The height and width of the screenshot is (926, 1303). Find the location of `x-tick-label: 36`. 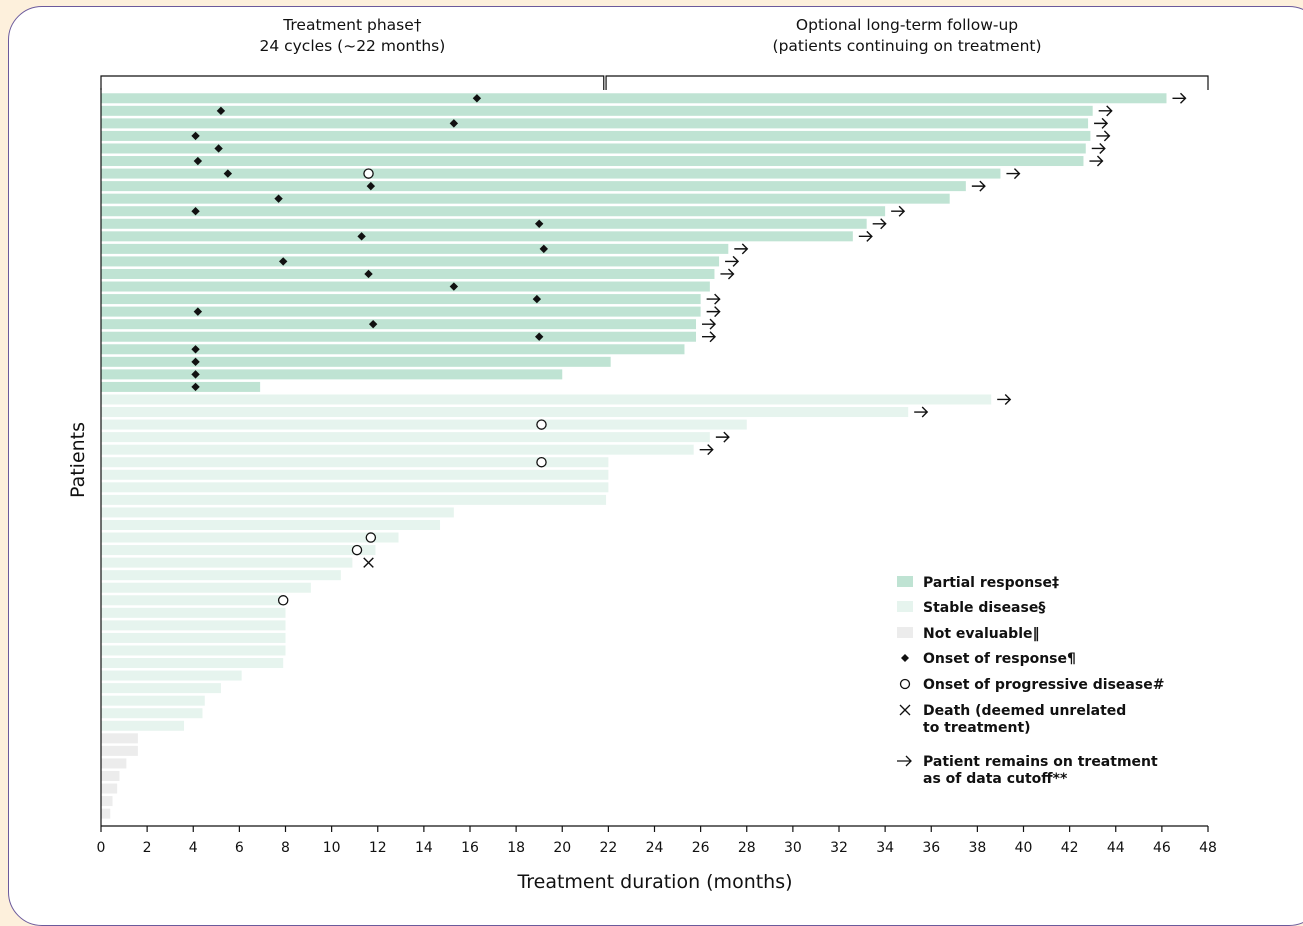

x-tick-label: 36 is located at coordinates (931, 848).